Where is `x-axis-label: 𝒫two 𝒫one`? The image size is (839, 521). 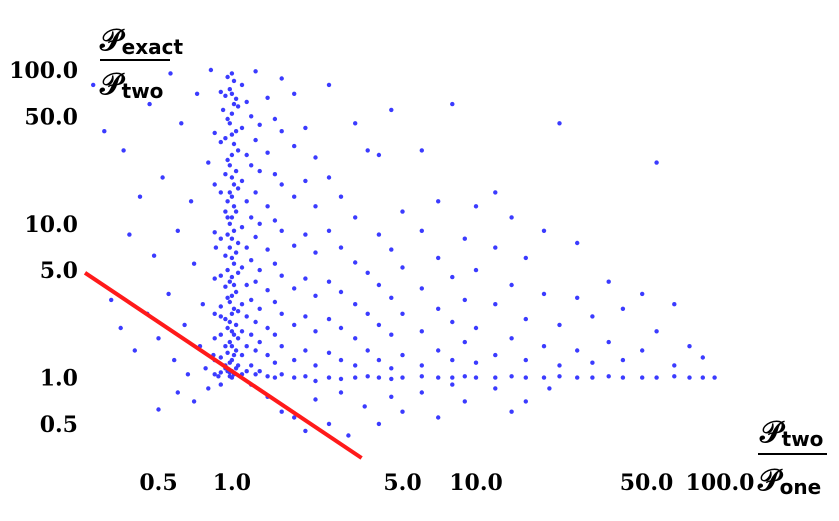 x-axis-label: 𝒫two 𝒫one is located at coordinates (792, 457).